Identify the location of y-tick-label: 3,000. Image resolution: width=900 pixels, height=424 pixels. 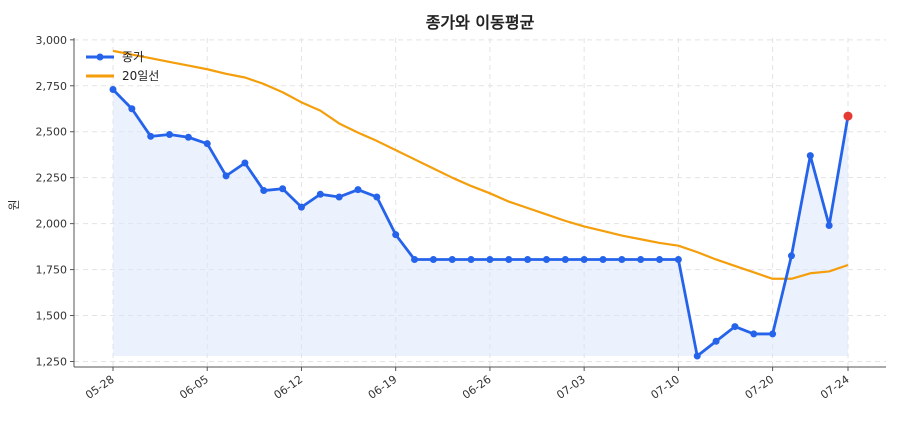
(52, 40).